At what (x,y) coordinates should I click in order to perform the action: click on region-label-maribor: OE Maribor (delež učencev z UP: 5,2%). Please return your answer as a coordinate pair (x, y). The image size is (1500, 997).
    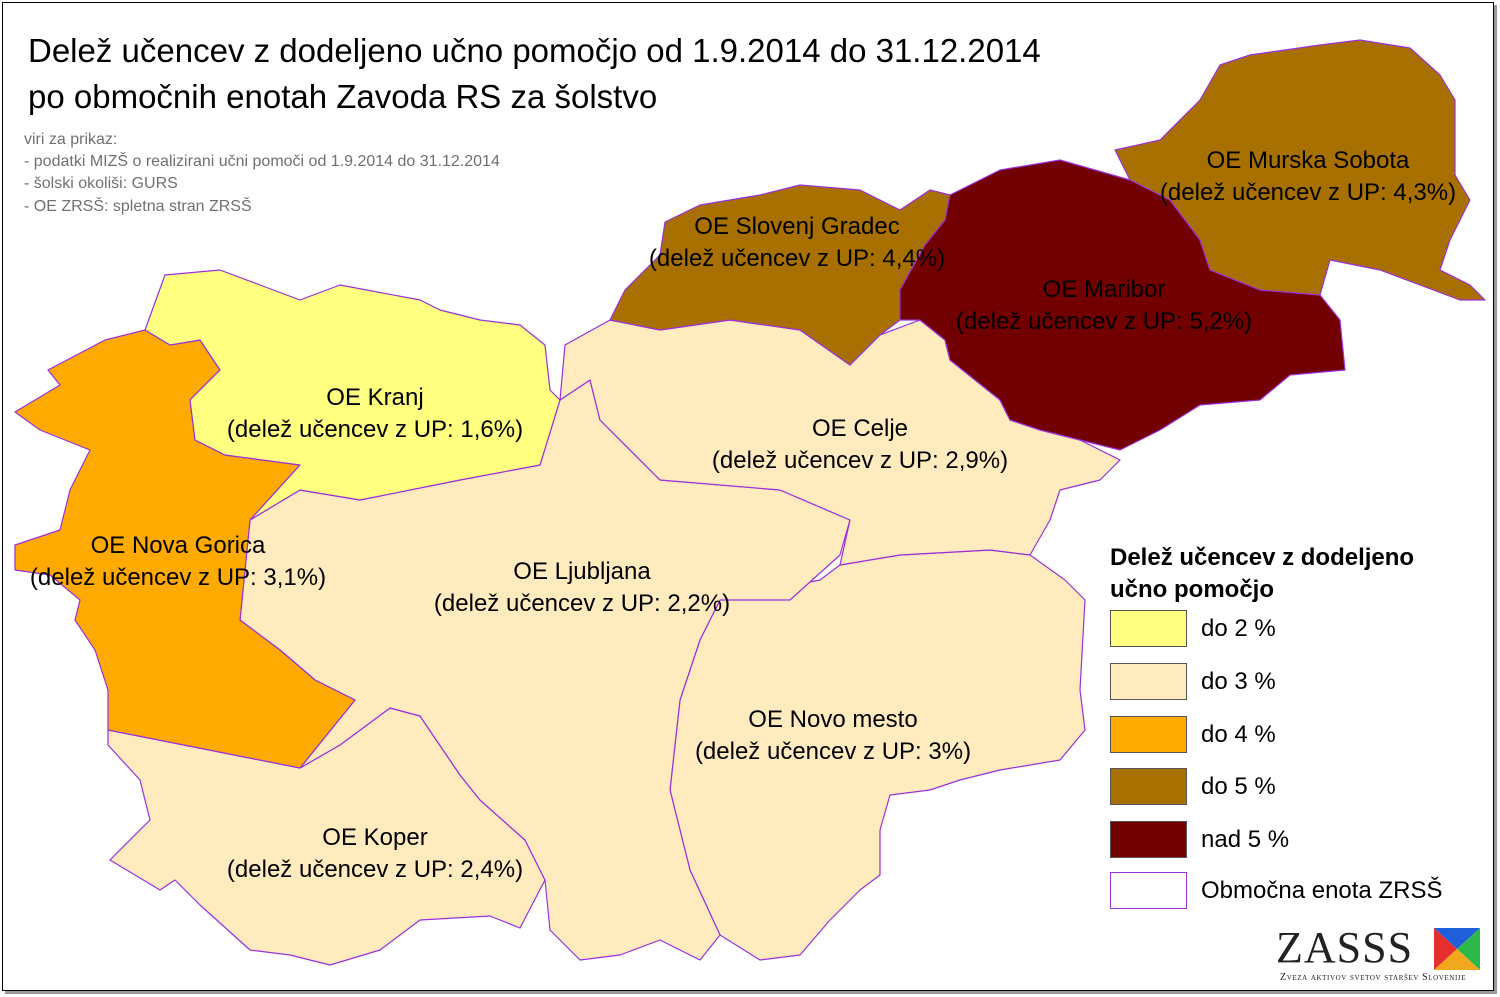
    Looking at the image, I should click on (1104, 306).